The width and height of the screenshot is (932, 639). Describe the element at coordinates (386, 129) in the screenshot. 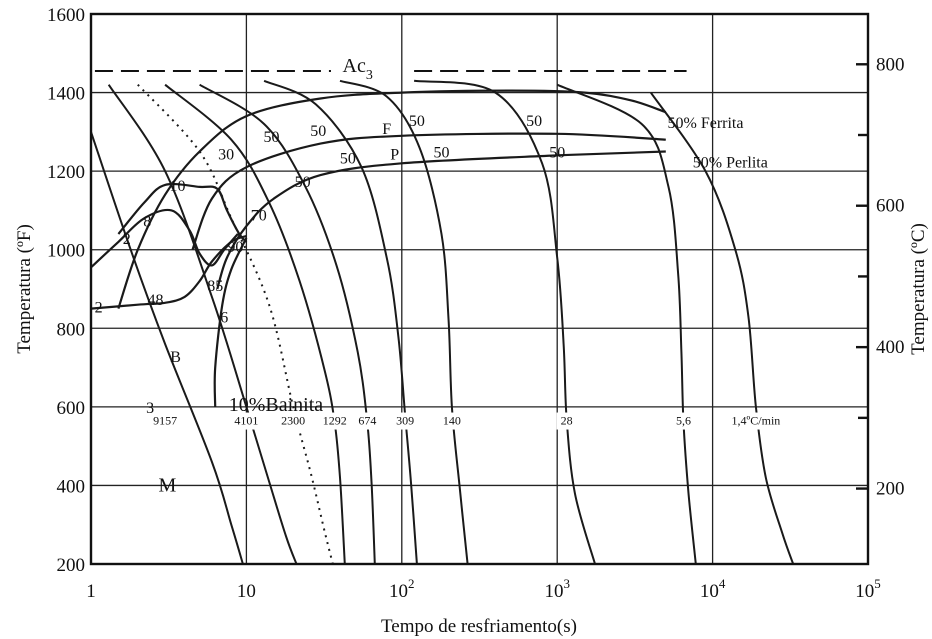

I see `annotation-label: F` at that location.